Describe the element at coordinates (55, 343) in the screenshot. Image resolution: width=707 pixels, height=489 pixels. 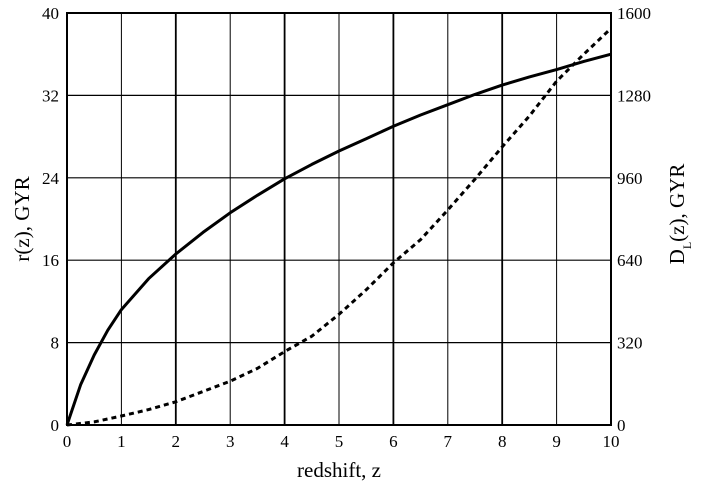
I see `y-left-tick-label: 8` at that location.